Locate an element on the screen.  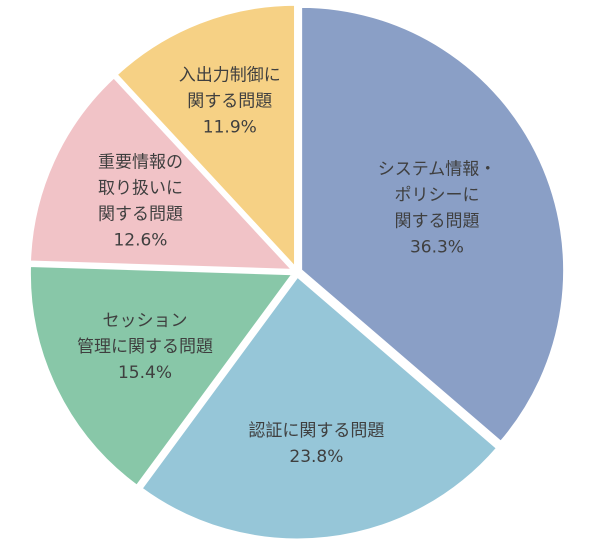
slice-category-label: 取り扱いに is located at coordinates (140, 189).